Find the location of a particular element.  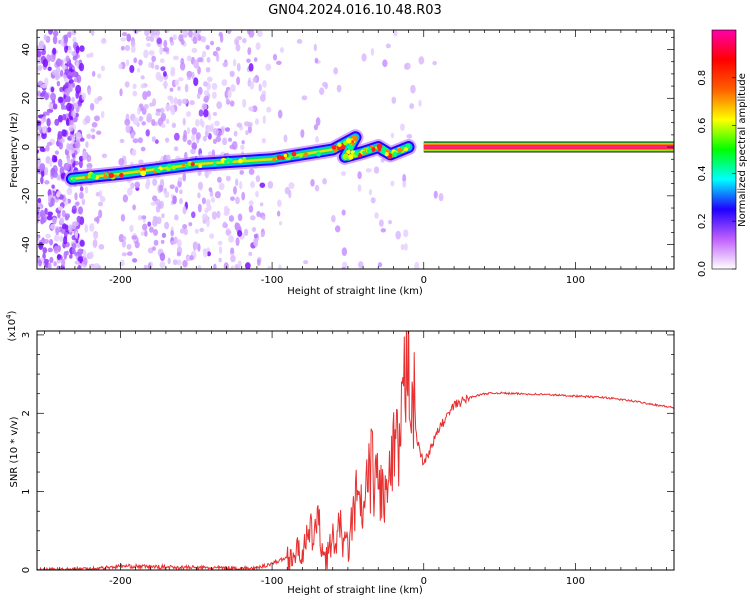

snr-scale-exponent: 4 is located at coordinates (9, 316).